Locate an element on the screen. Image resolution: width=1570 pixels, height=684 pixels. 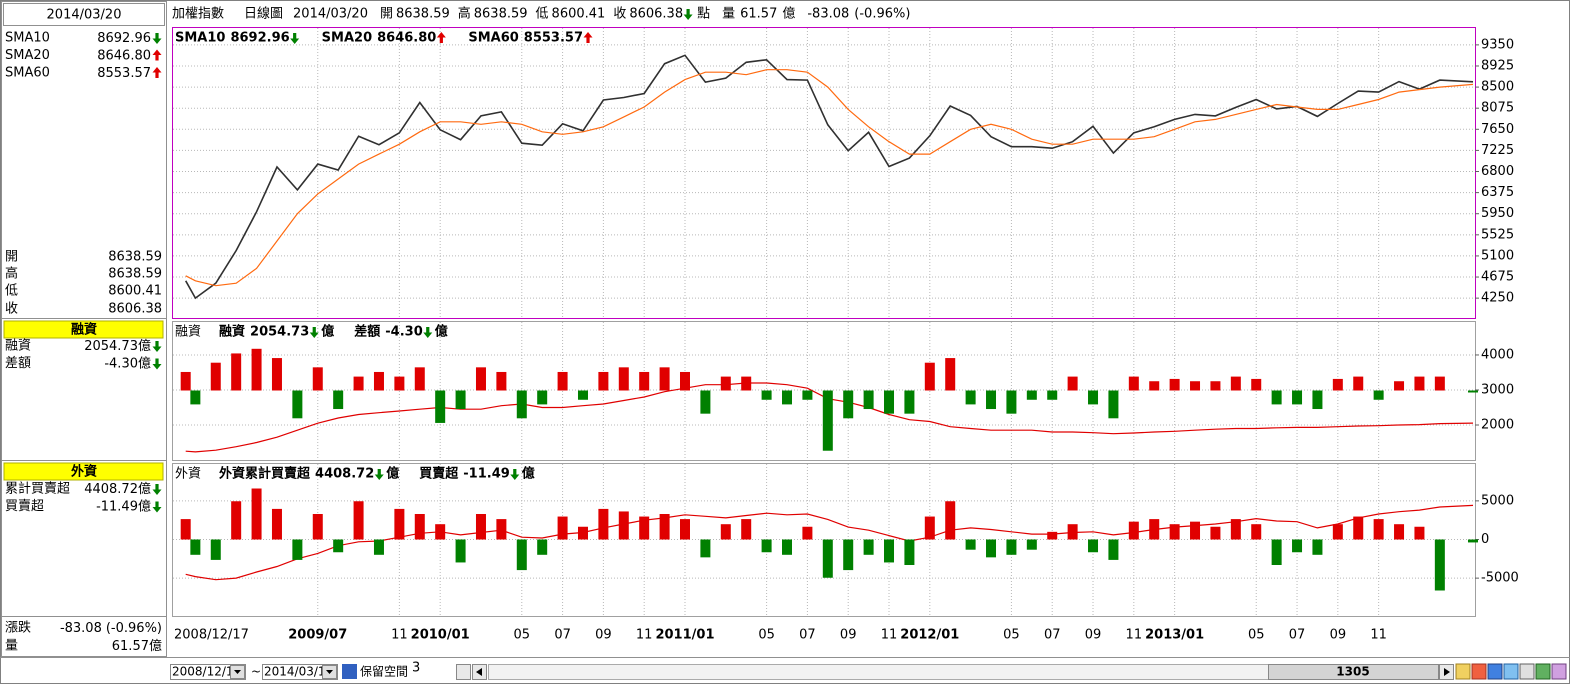
spin-button is located at coordinates (463, 672).